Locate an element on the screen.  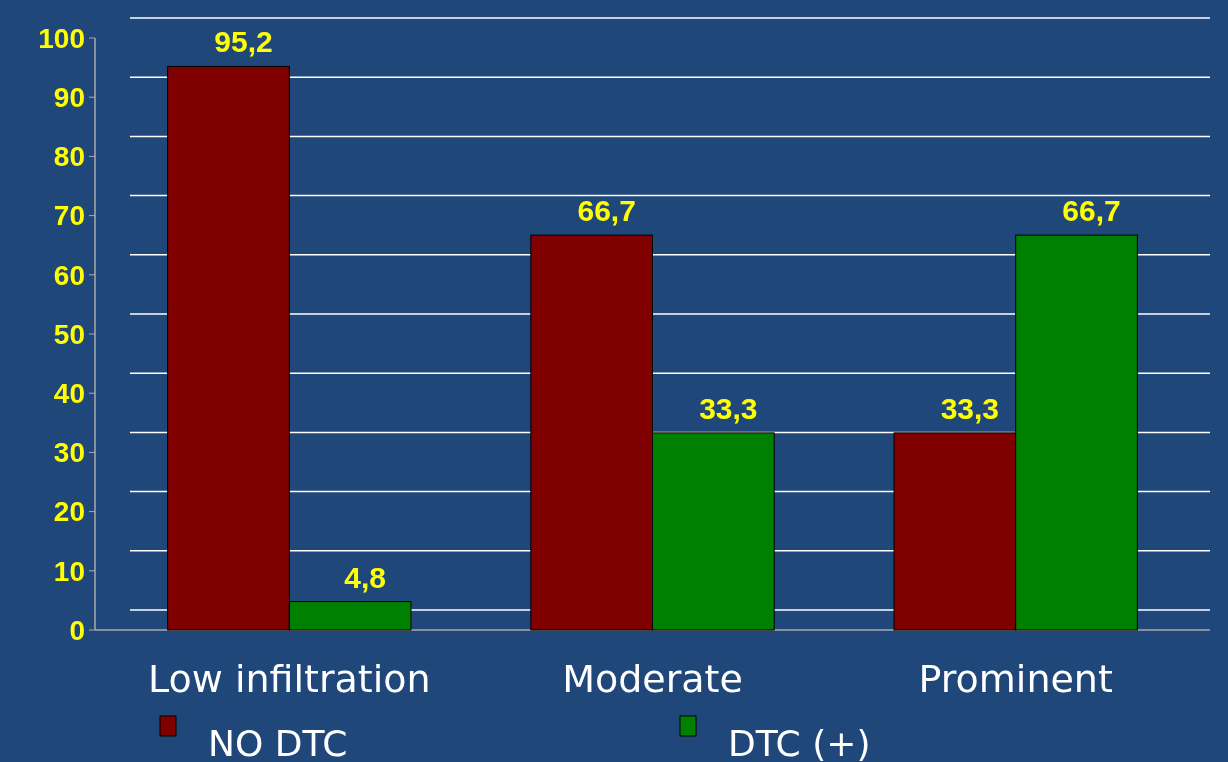
data-label: 95,2 is located at coordinates (243, 42).